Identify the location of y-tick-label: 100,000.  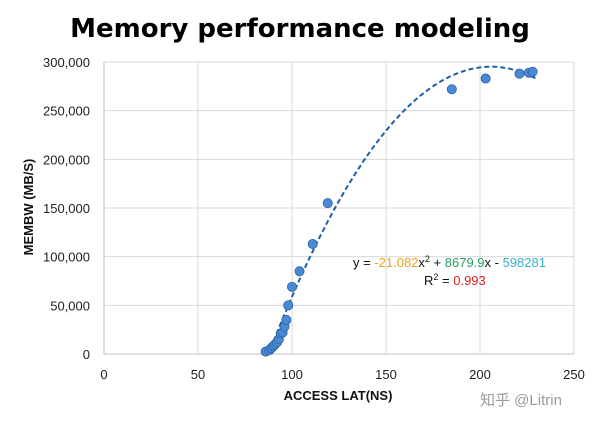
(66, 257).